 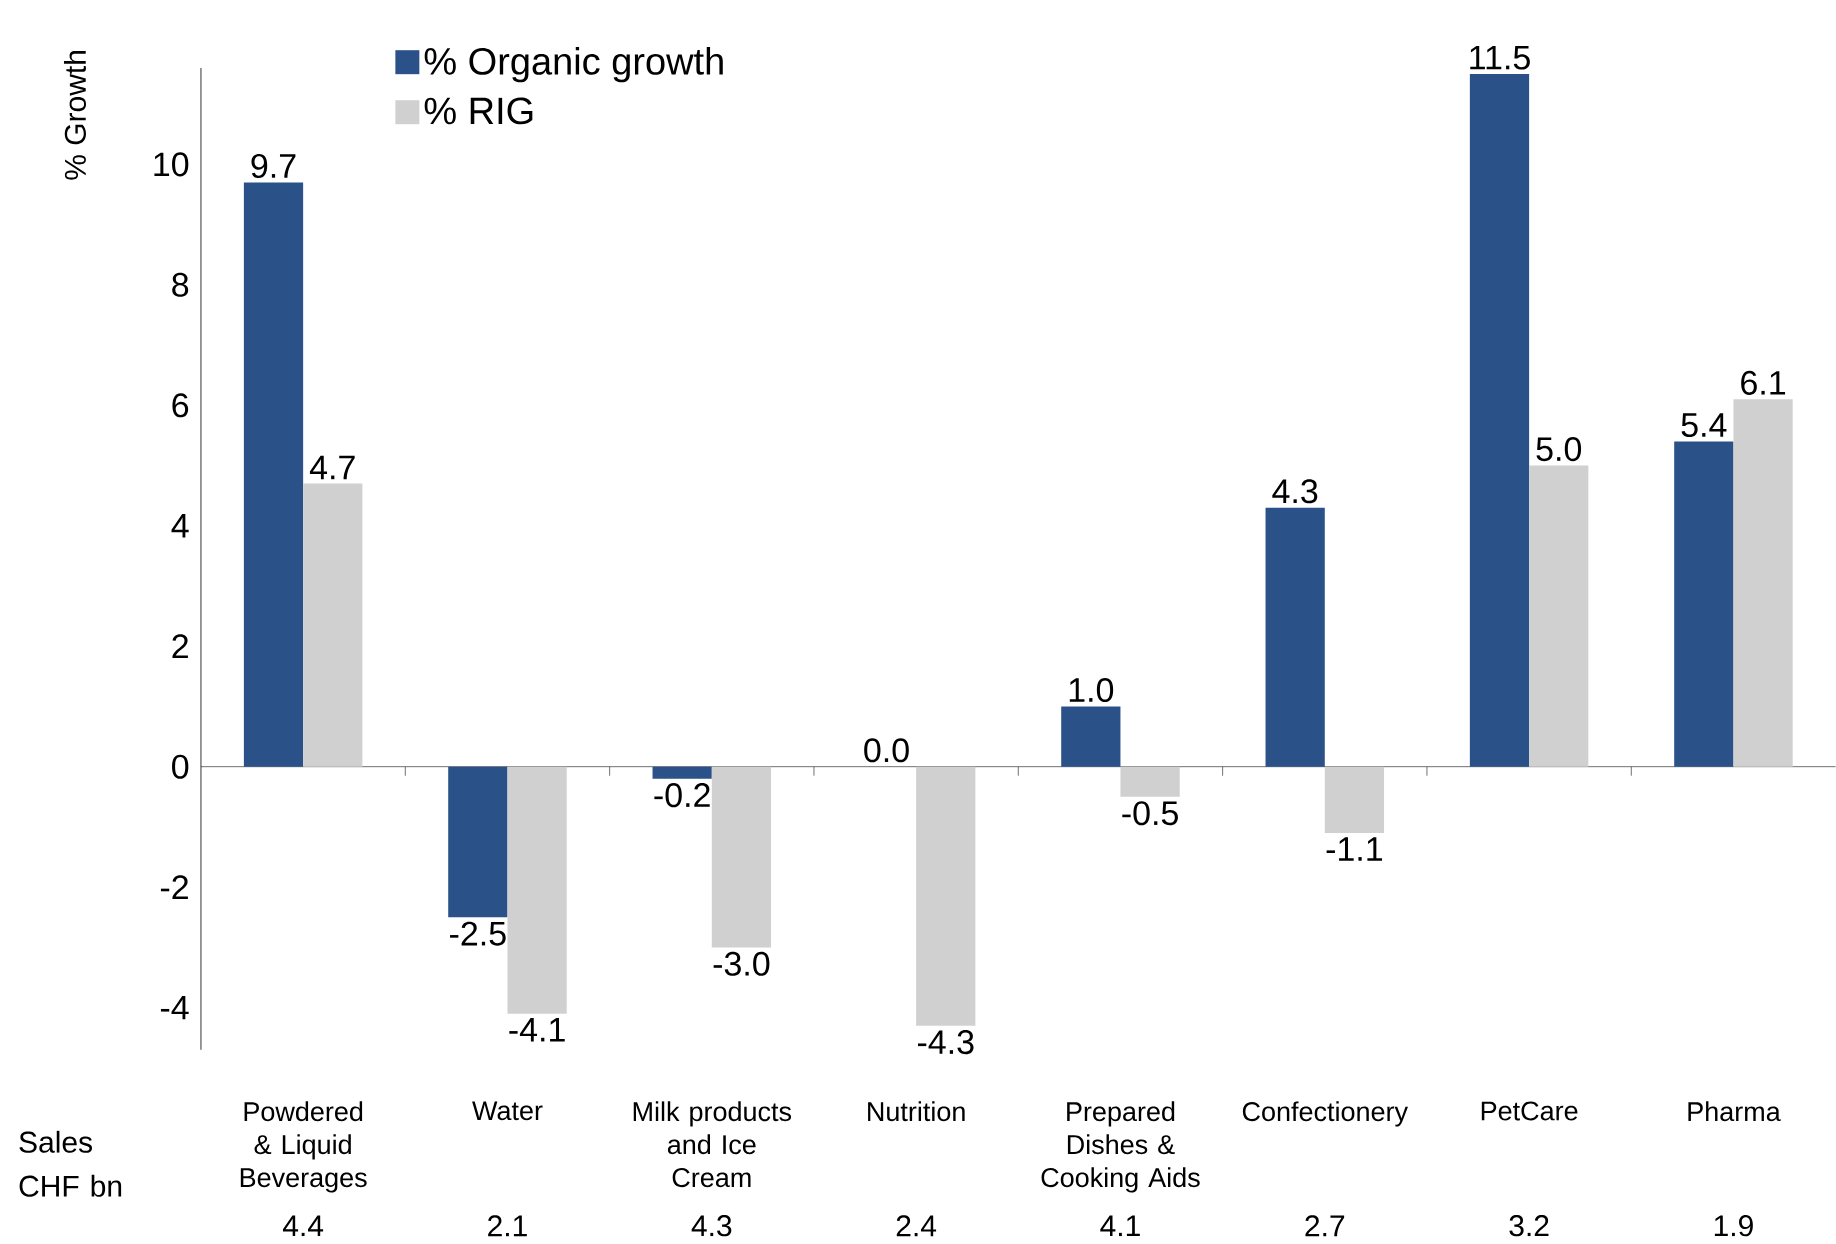 I want to click on x-tick-label: PetCare, so click(x=1529, y=1111).